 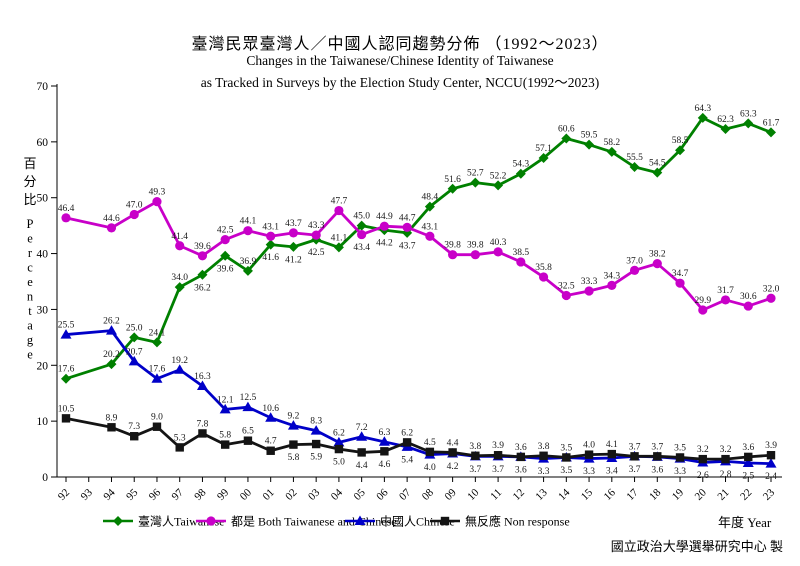 What do you see at coordinates (293, 417) in the screenshot?
I see `point-label-chinese: 9.2` at bounding box center [293, 417].